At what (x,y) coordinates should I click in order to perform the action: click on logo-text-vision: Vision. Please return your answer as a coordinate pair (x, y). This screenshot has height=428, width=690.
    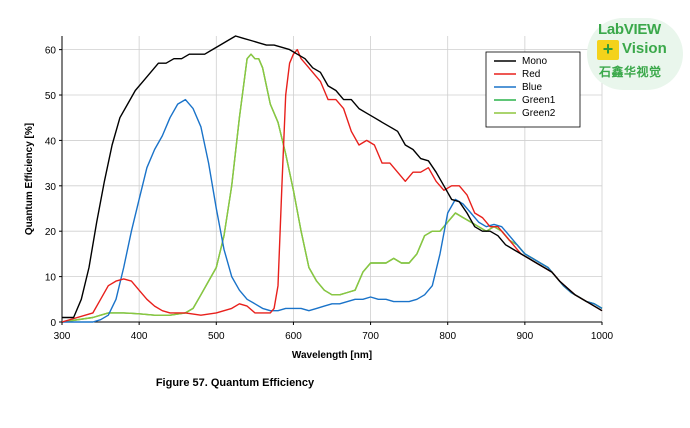
    Looking at the image, I should click on (644, 48).